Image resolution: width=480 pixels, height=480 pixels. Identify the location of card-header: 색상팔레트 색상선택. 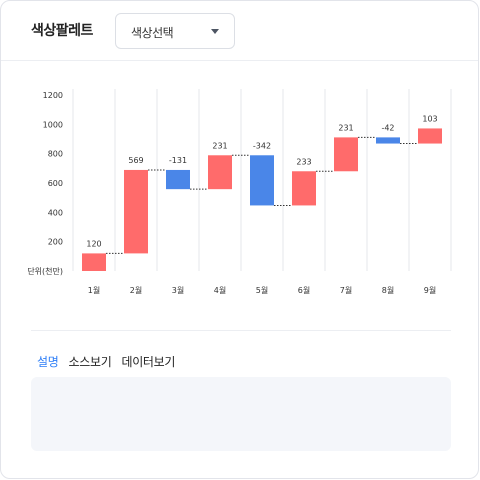
(239, 31).